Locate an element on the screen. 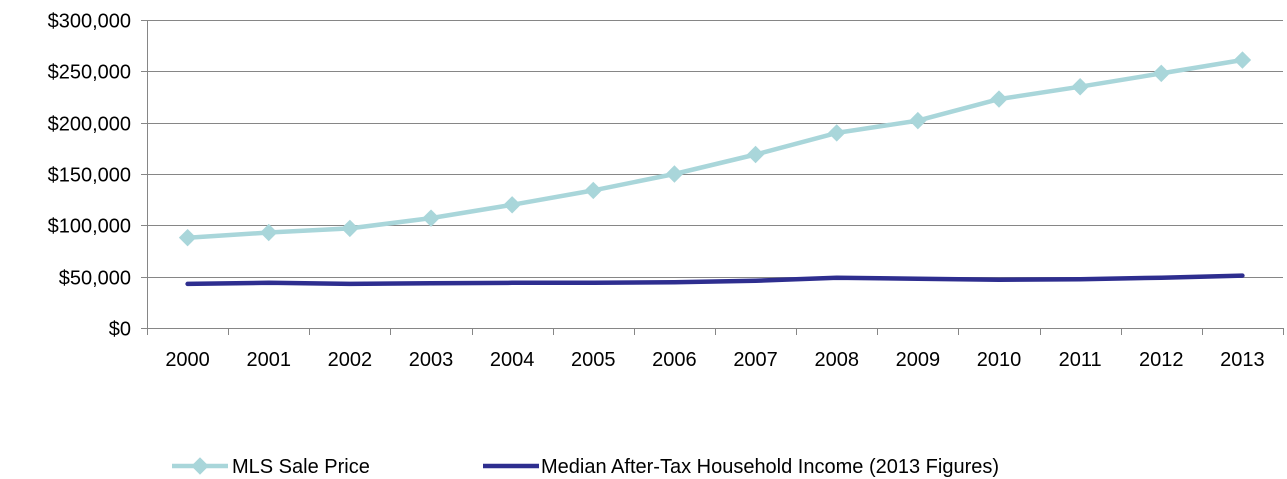 Image resolution: width=1287 pixels, height=479 pixels. x-tick-label: 2011 is located at coordinates (1080, 360).